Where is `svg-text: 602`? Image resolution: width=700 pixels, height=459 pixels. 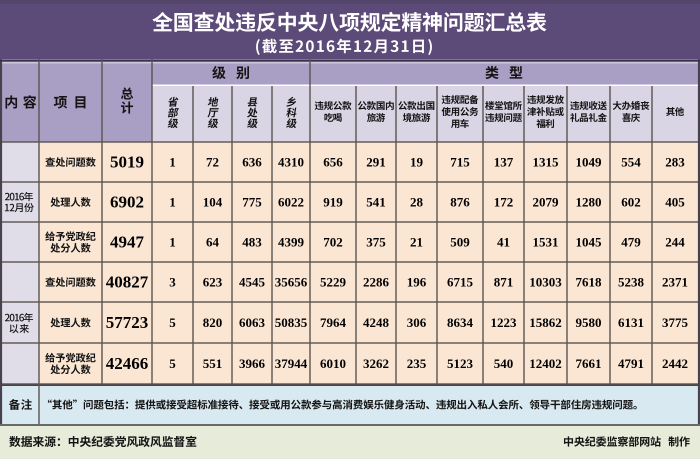 svg-text: 602 is located at coordinates (631, 201).